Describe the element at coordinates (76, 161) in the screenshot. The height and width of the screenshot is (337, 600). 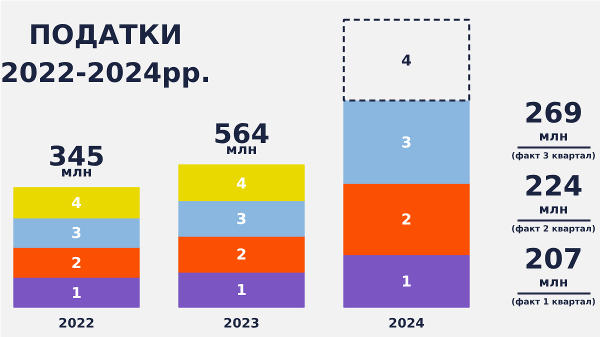
I see `annotation: 345 млн` at that location.